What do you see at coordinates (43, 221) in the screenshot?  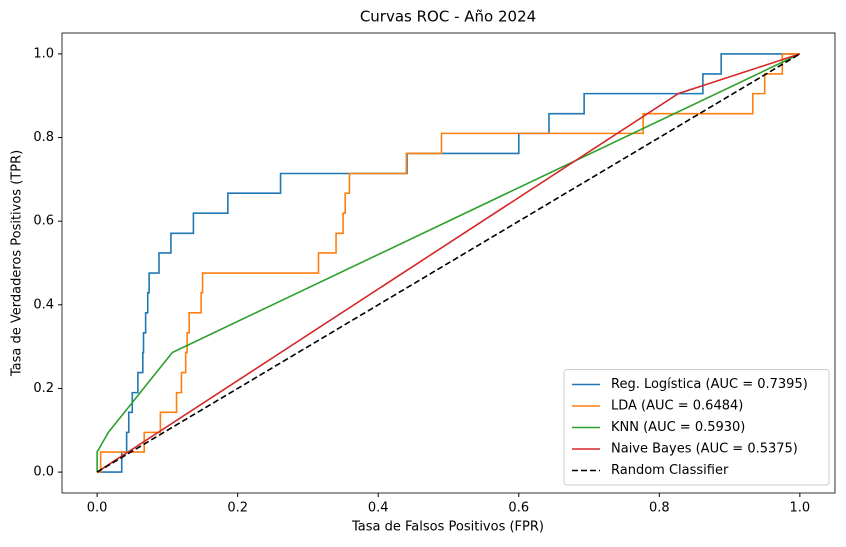 I see `y-tick-label: 0.6` at bounding box center [43, 221].